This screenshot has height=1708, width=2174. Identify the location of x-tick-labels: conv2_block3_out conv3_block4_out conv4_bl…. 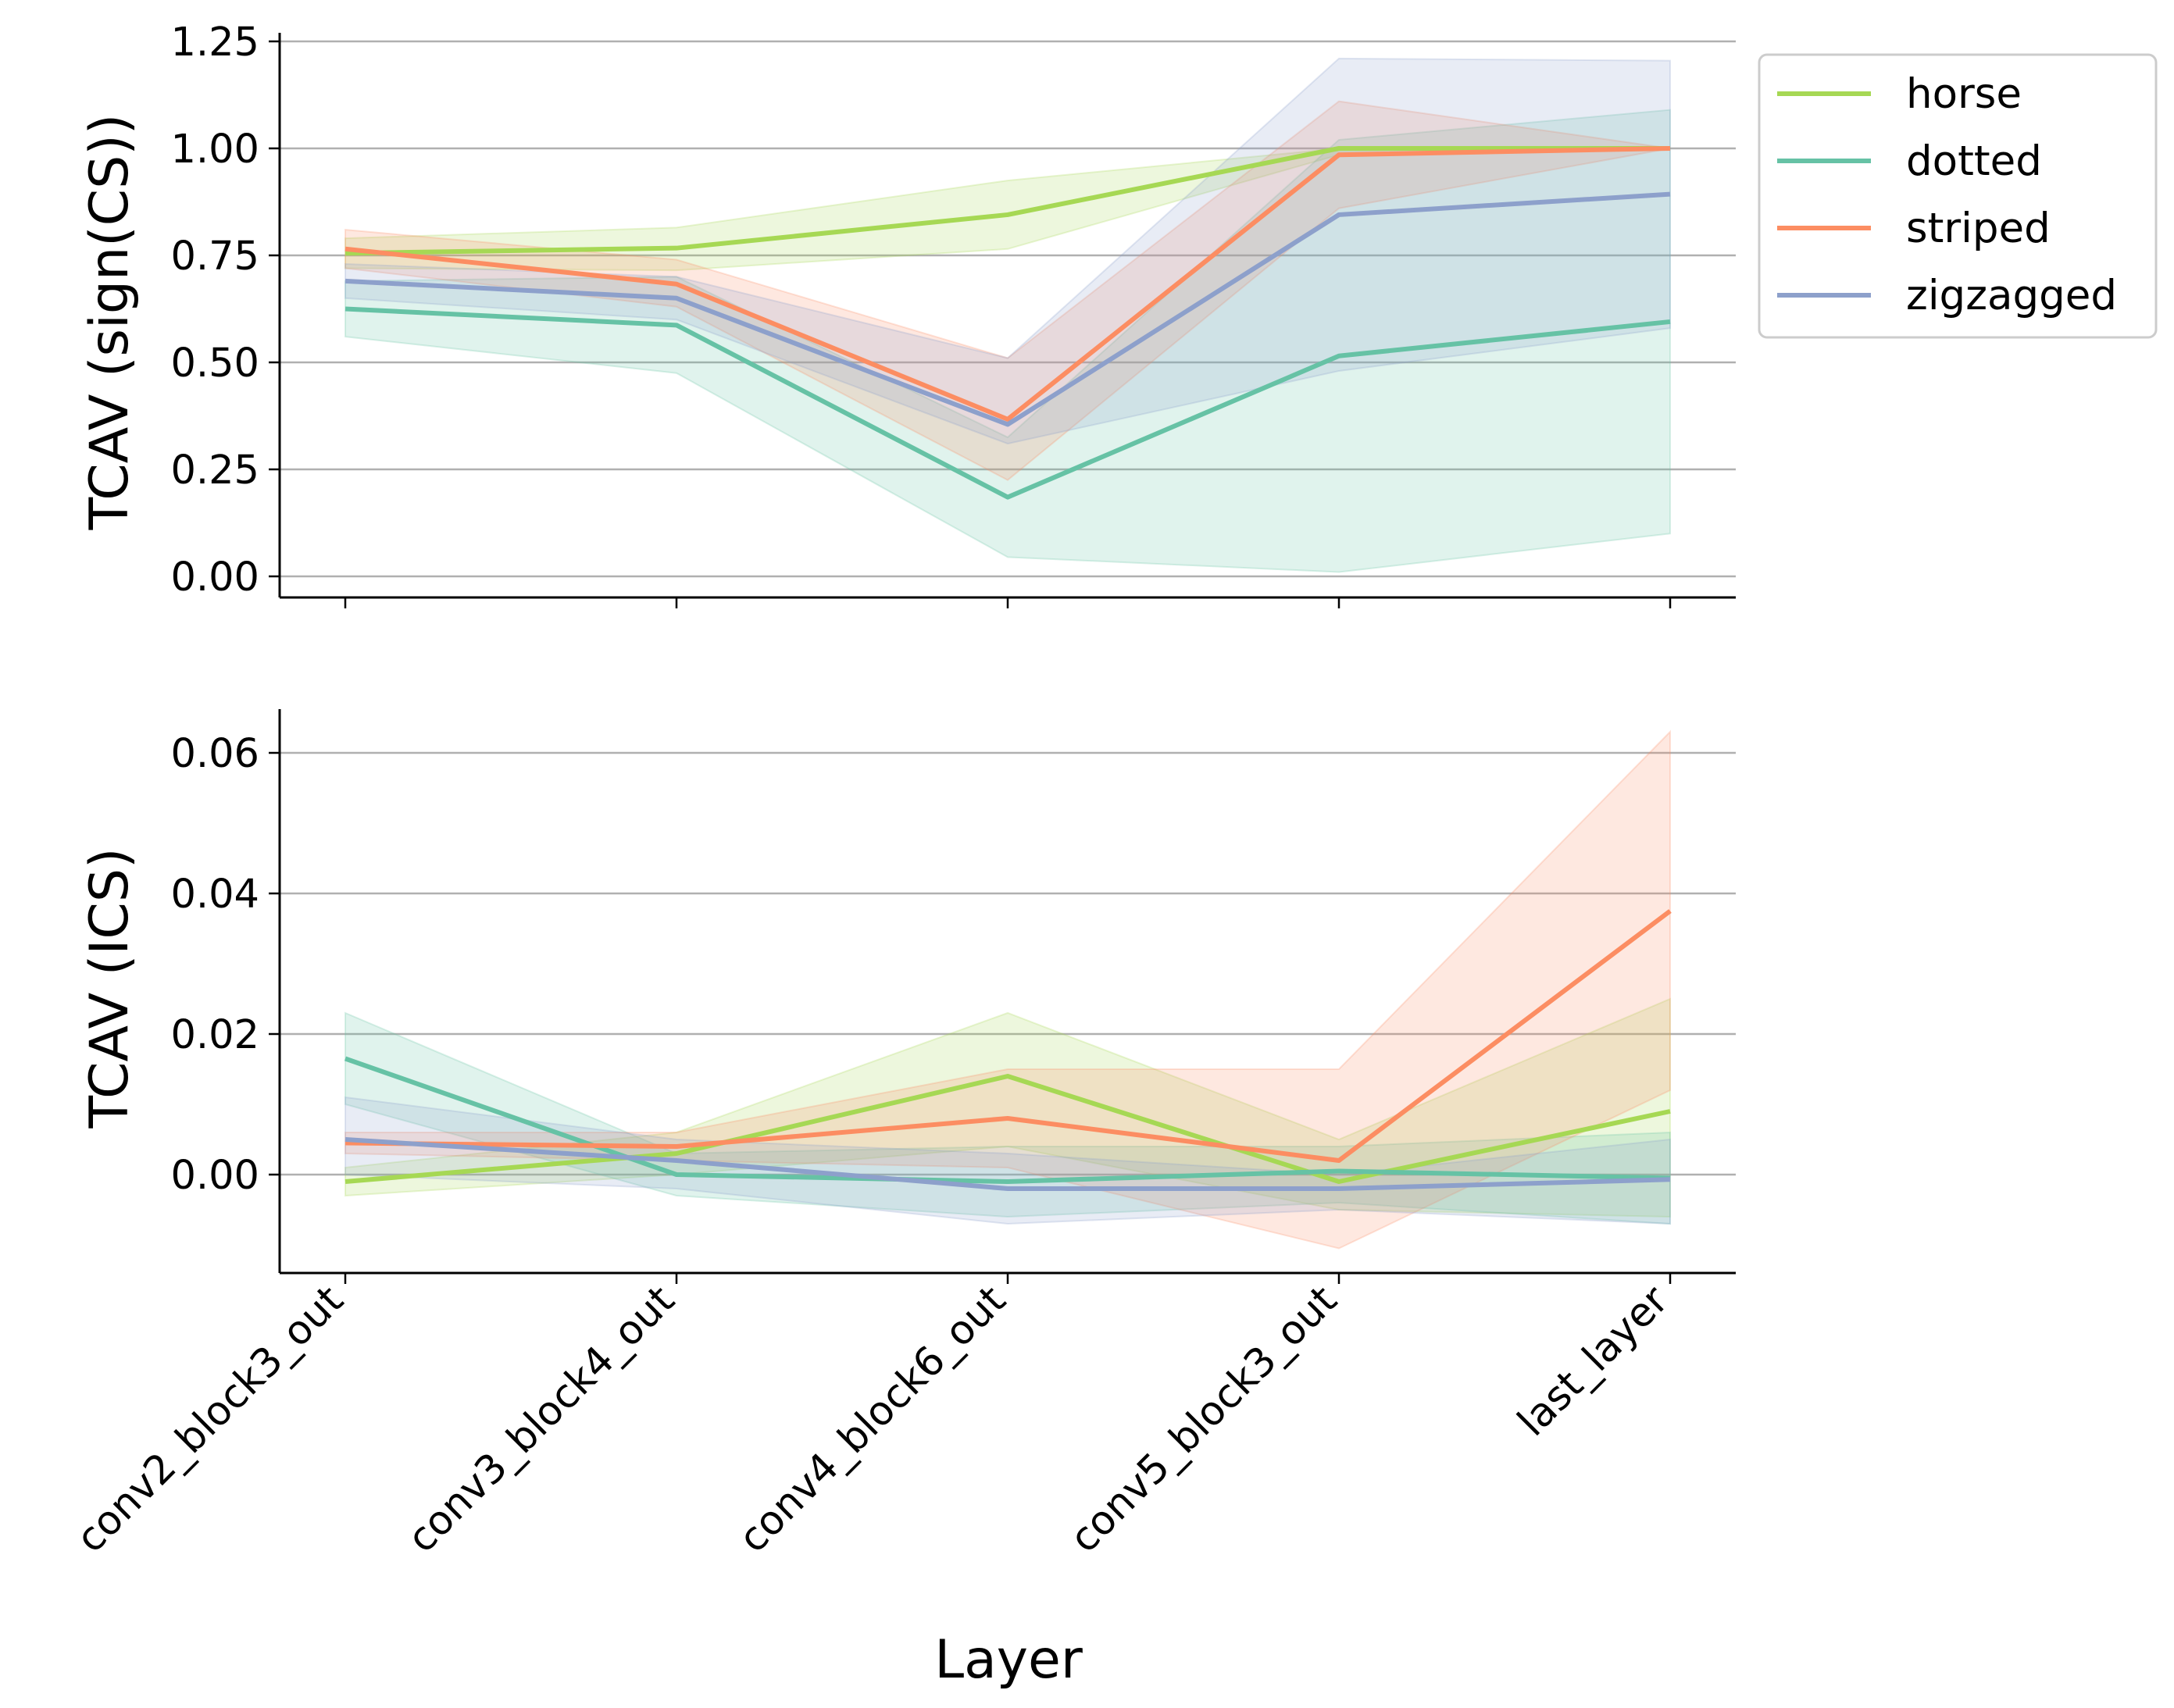
(873, 1419).